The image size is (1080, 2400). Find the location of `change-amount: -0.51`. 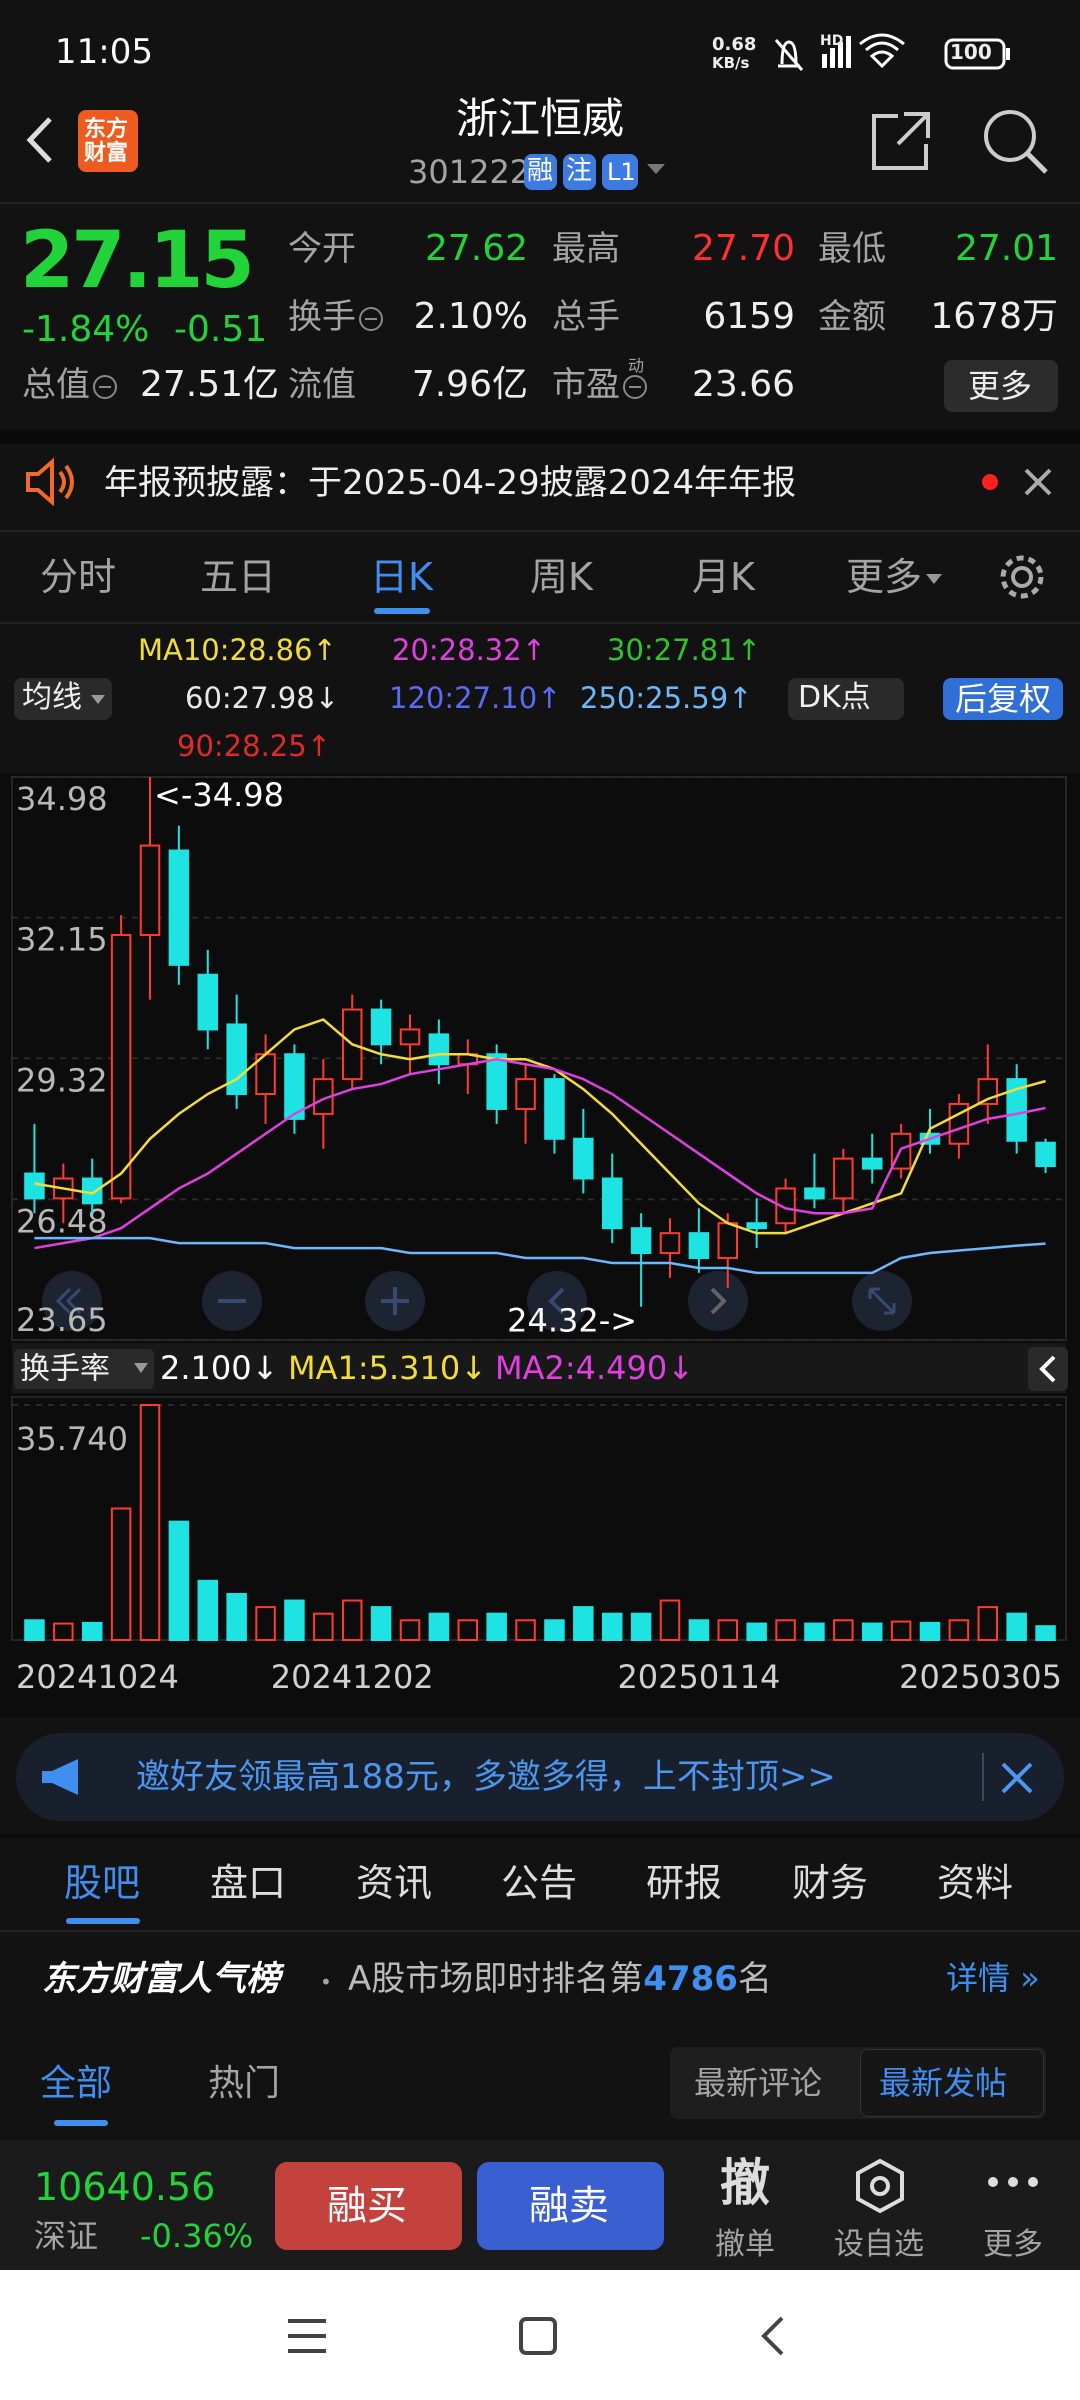

change-amount: -0.51 is located at coordinates (221, 329).